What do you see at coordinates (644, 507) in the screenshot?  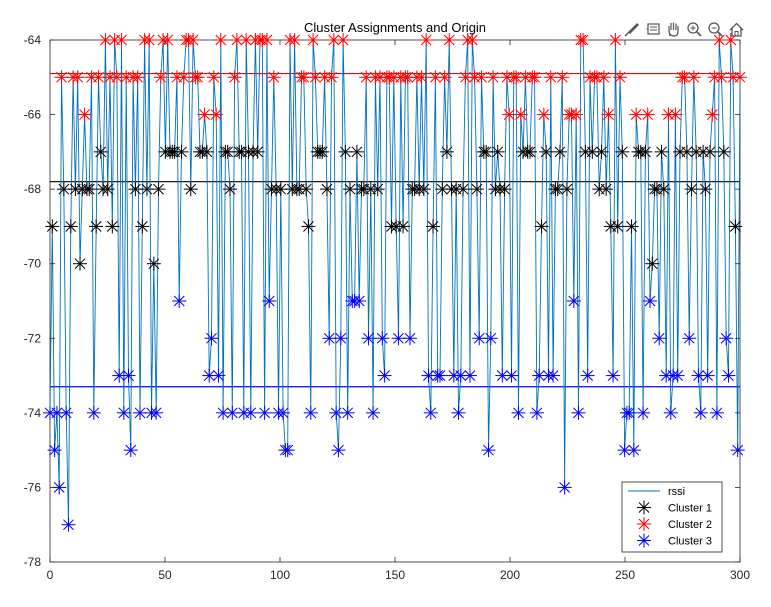 I see `legend-marker` at bounding box center [644, 507].